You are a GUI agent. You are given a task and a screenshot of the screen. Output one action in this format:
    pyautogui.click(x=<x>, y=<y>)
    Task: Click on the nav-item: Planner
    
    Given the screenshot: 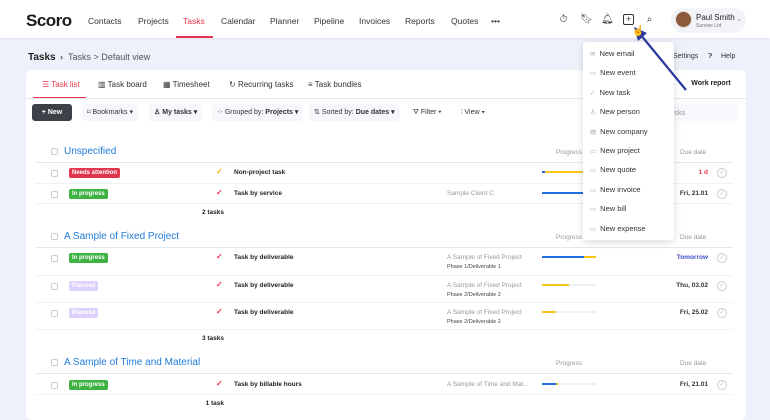 What is the action you would take?
    pyautogui.click(x=285, y=21)
    